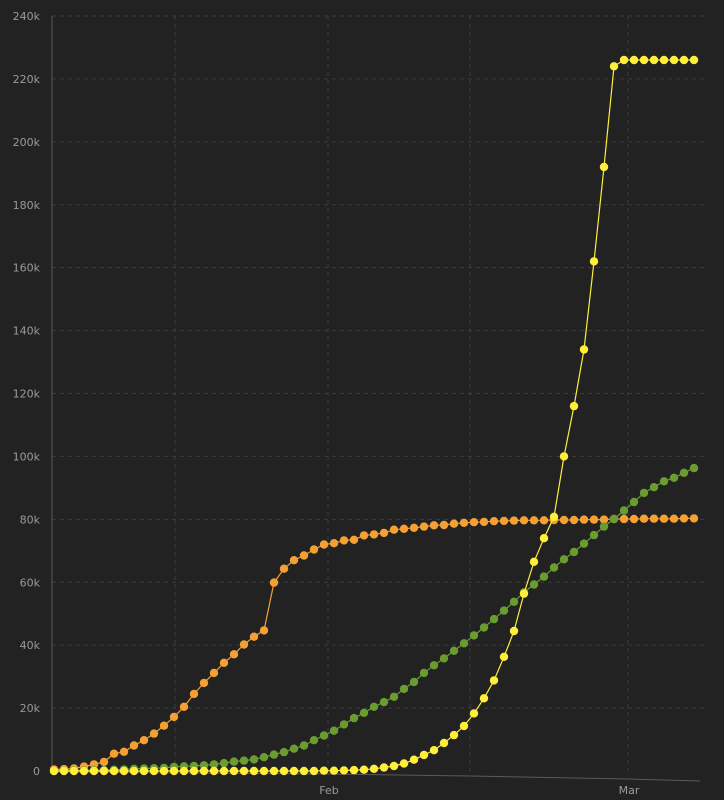 Image resolution: width=724 pixels, height=800 pixels. I want to click on y-tick-label: 60k, so click(30, 582).